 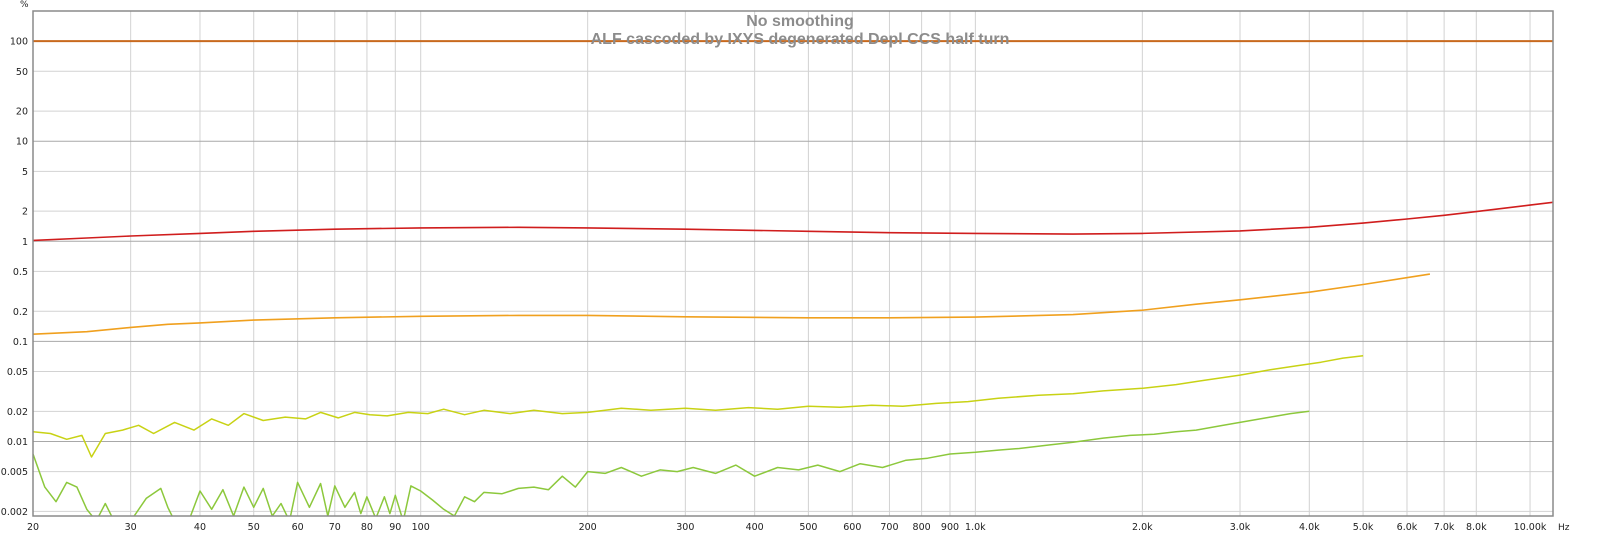 What do you see at coordinates (1407, 527) in the screenshot?
I see `x-tick-label: 6.0k` at bounding box center [1407, 527].